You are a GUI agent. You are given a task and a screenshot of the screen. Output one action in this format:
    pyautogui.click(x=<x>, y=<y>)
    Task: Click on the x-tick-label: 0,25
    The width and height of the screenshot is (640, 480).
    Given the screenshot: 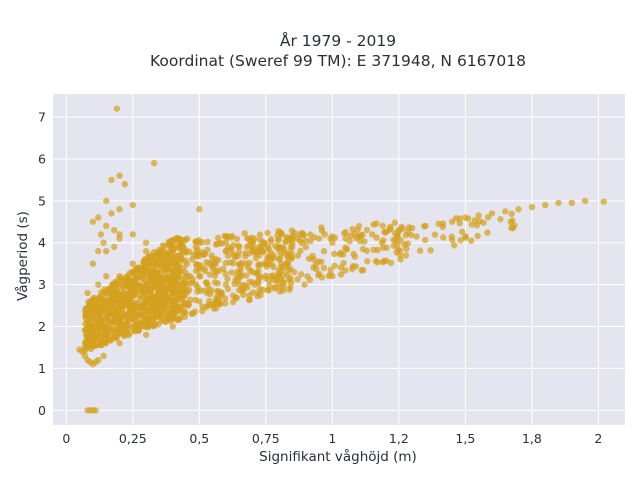 What is the action you would take?
    pyautogui.click(x=133, y=438)
    